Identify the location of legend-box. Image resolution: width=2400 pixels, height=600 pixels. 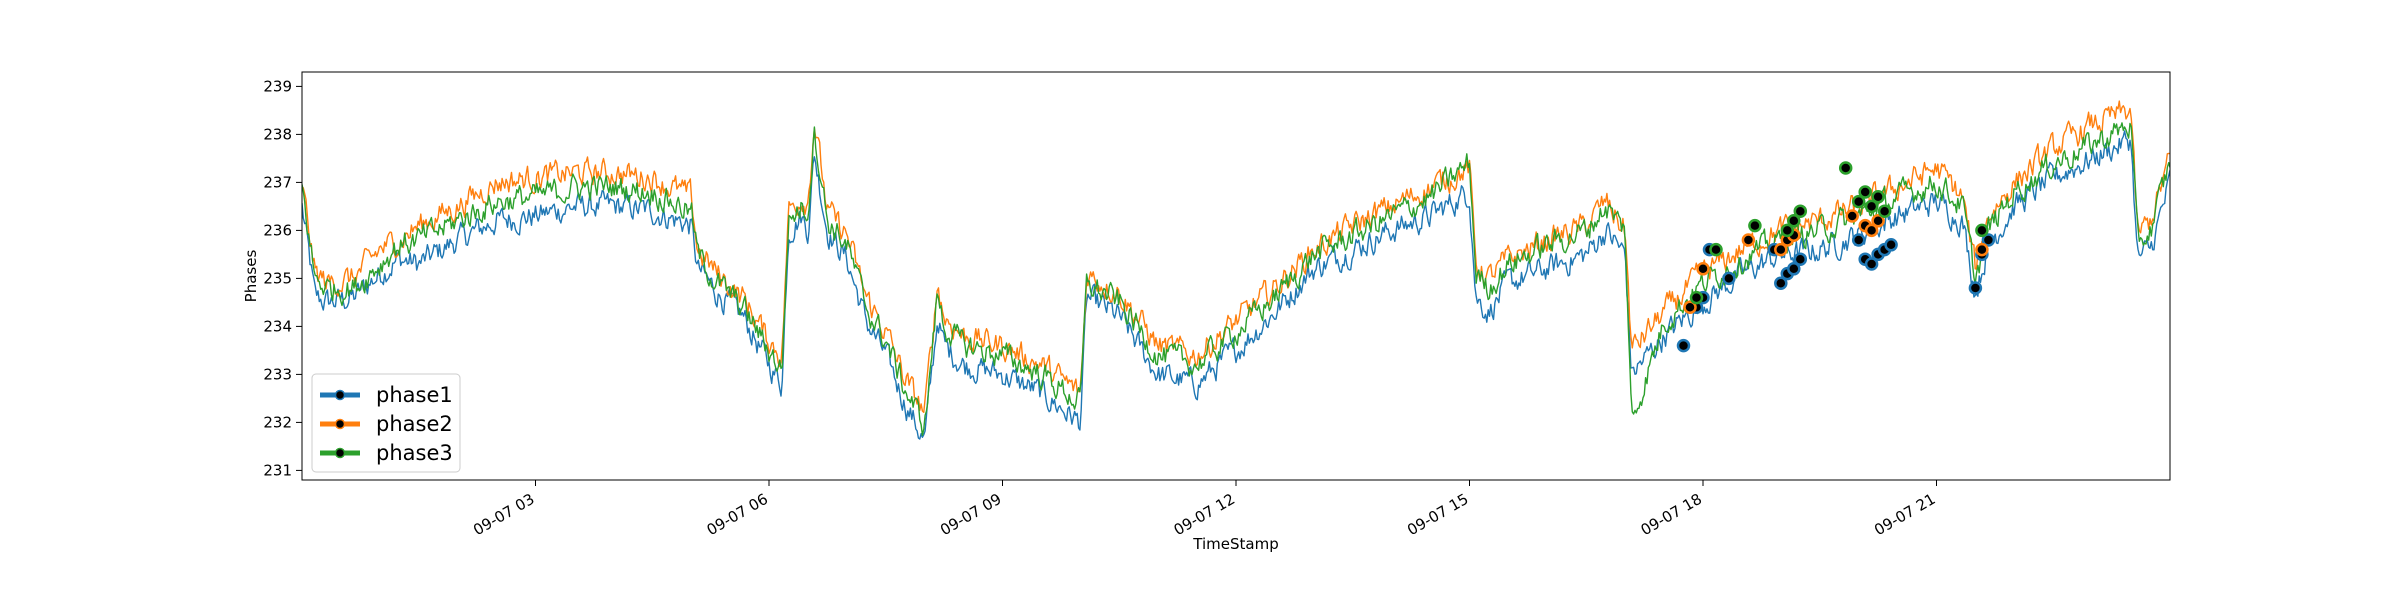
(386, 423).